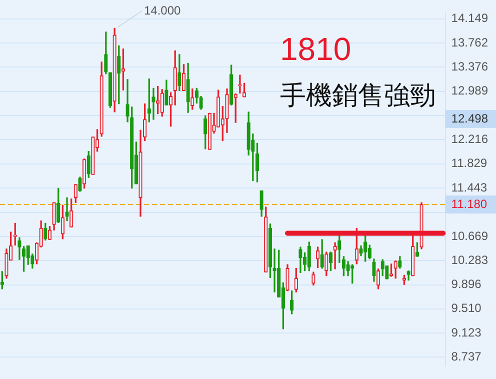  What do you see at coordinates (466, 357) in the screenshot?
I see `y-tick-label: 8.737` at bounding box center [466, 357].